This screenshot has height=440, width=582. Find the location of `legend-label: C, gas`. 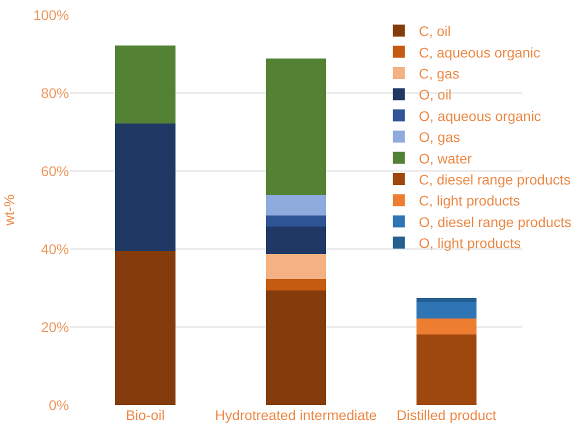

legend-label: C, gas is located at coordinates (439, 73).